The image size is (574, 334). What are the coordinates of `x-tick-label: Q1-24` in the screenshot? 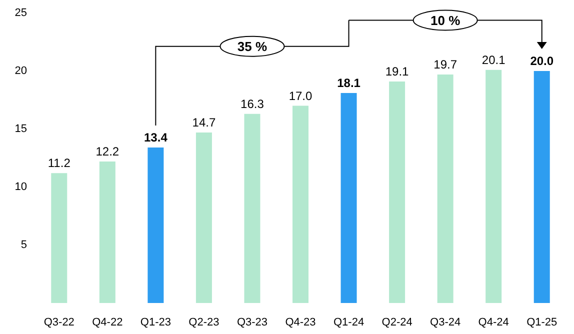 It's located at (348, 322).